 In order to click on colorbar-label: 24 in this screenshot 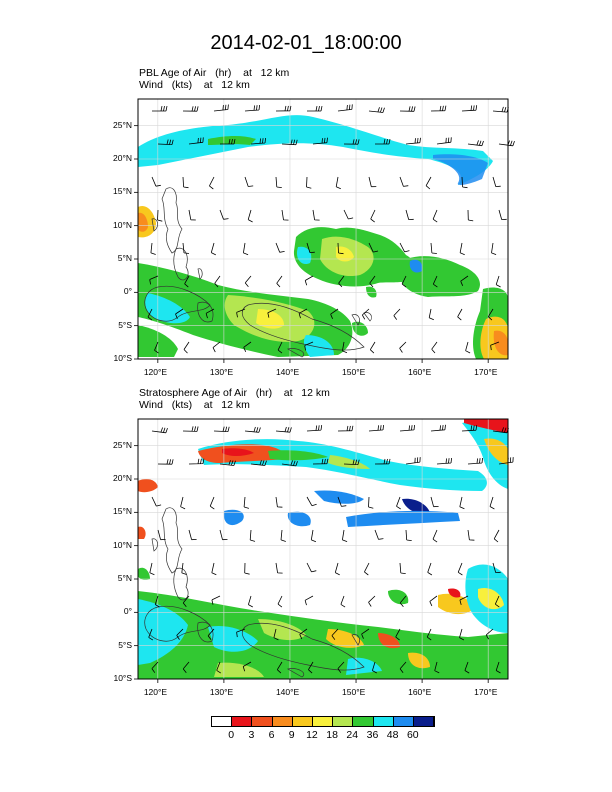, I will do `click(352, 735)`.